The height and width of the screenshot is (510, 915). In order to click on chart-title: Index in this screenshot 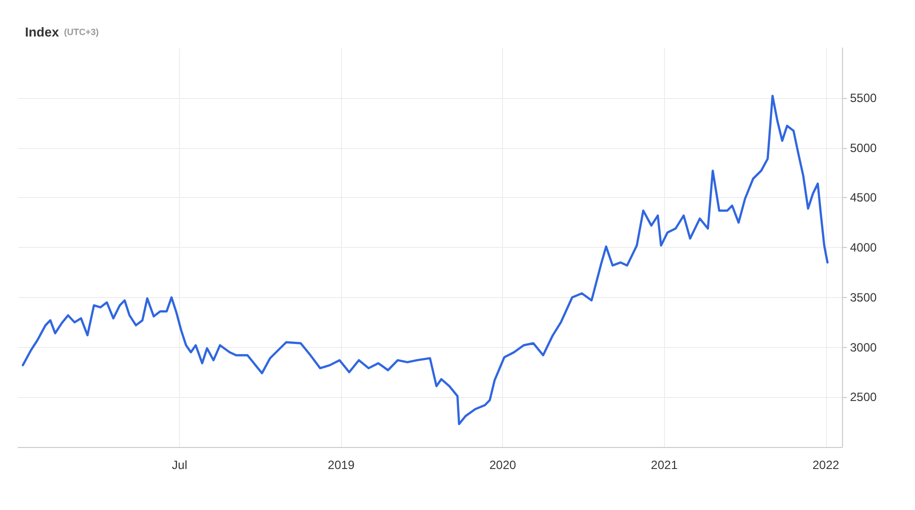, I will do `click(42, 32)`.